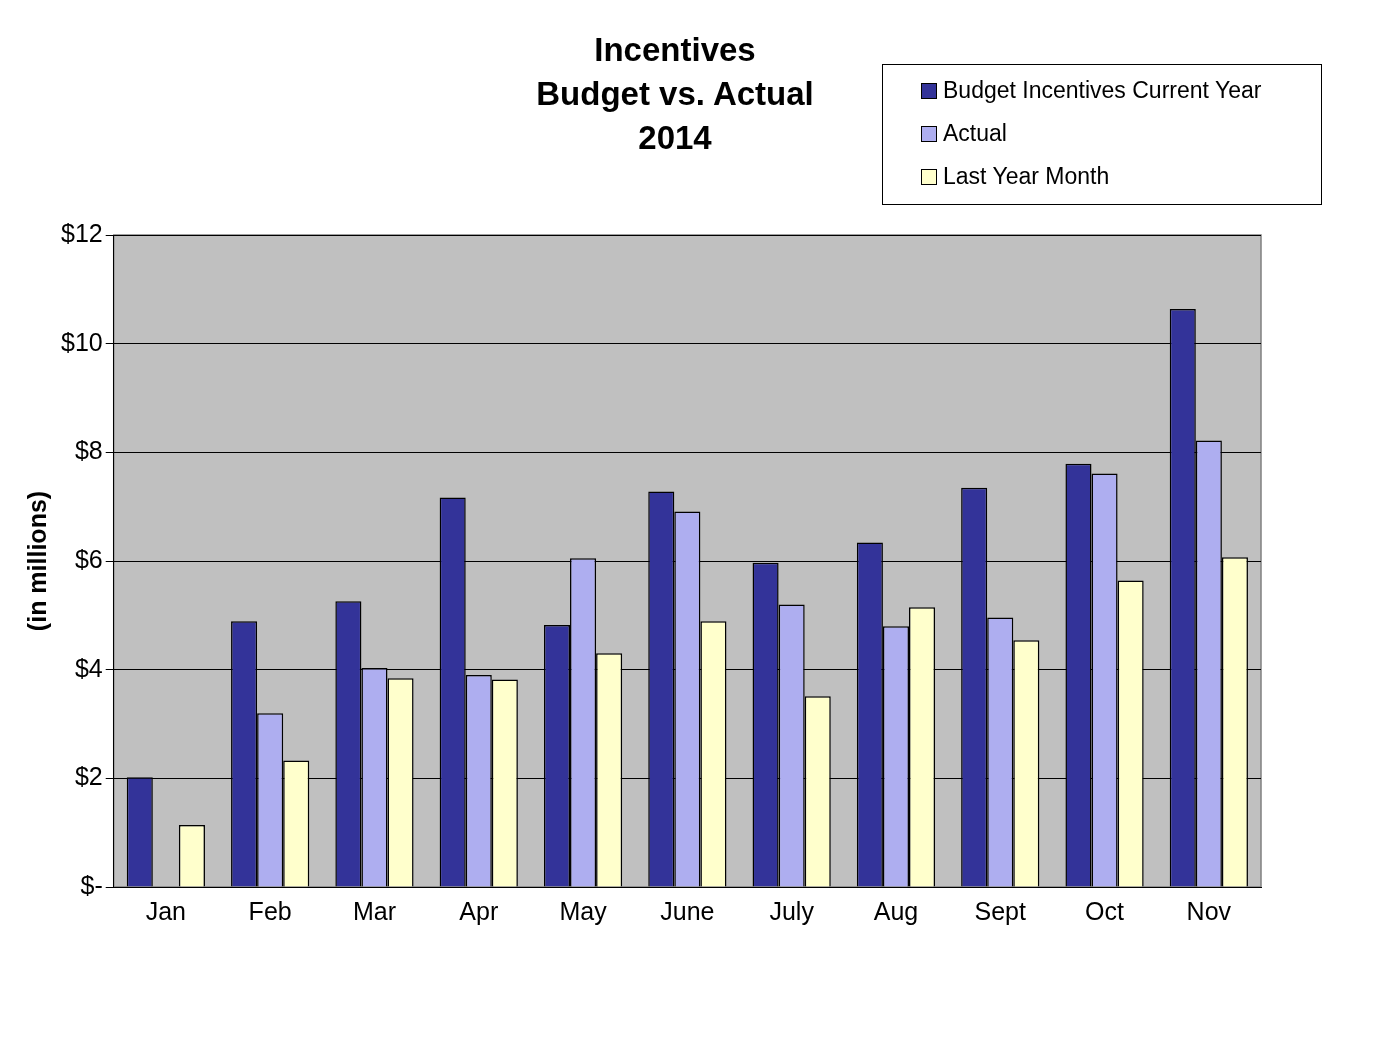 Image resolution: width=1381 pixels, height=1046 pixels. What do you see at coordinates (1209, 910) in the screenshot?
I see `x-tick-label: Nov` at bounding box center [1209, 910].